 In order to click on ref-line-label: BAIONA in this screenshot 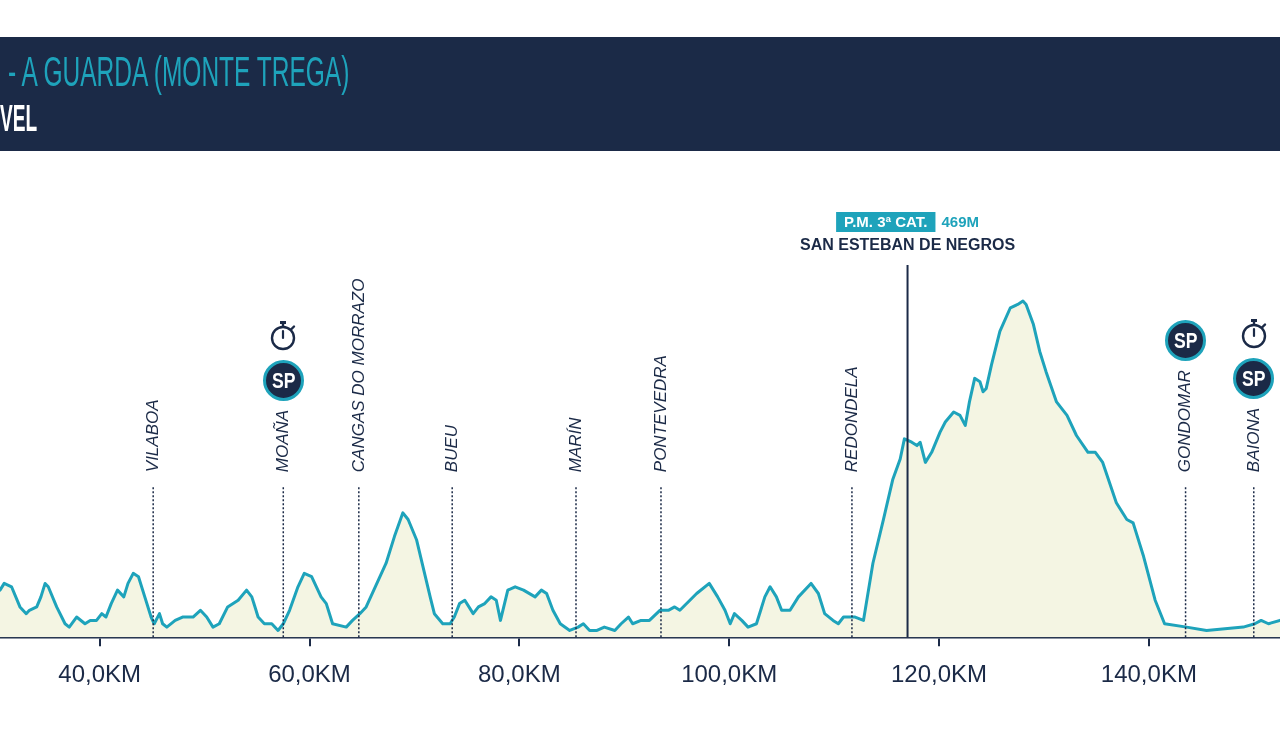, I will do `click(1253, 440)`.